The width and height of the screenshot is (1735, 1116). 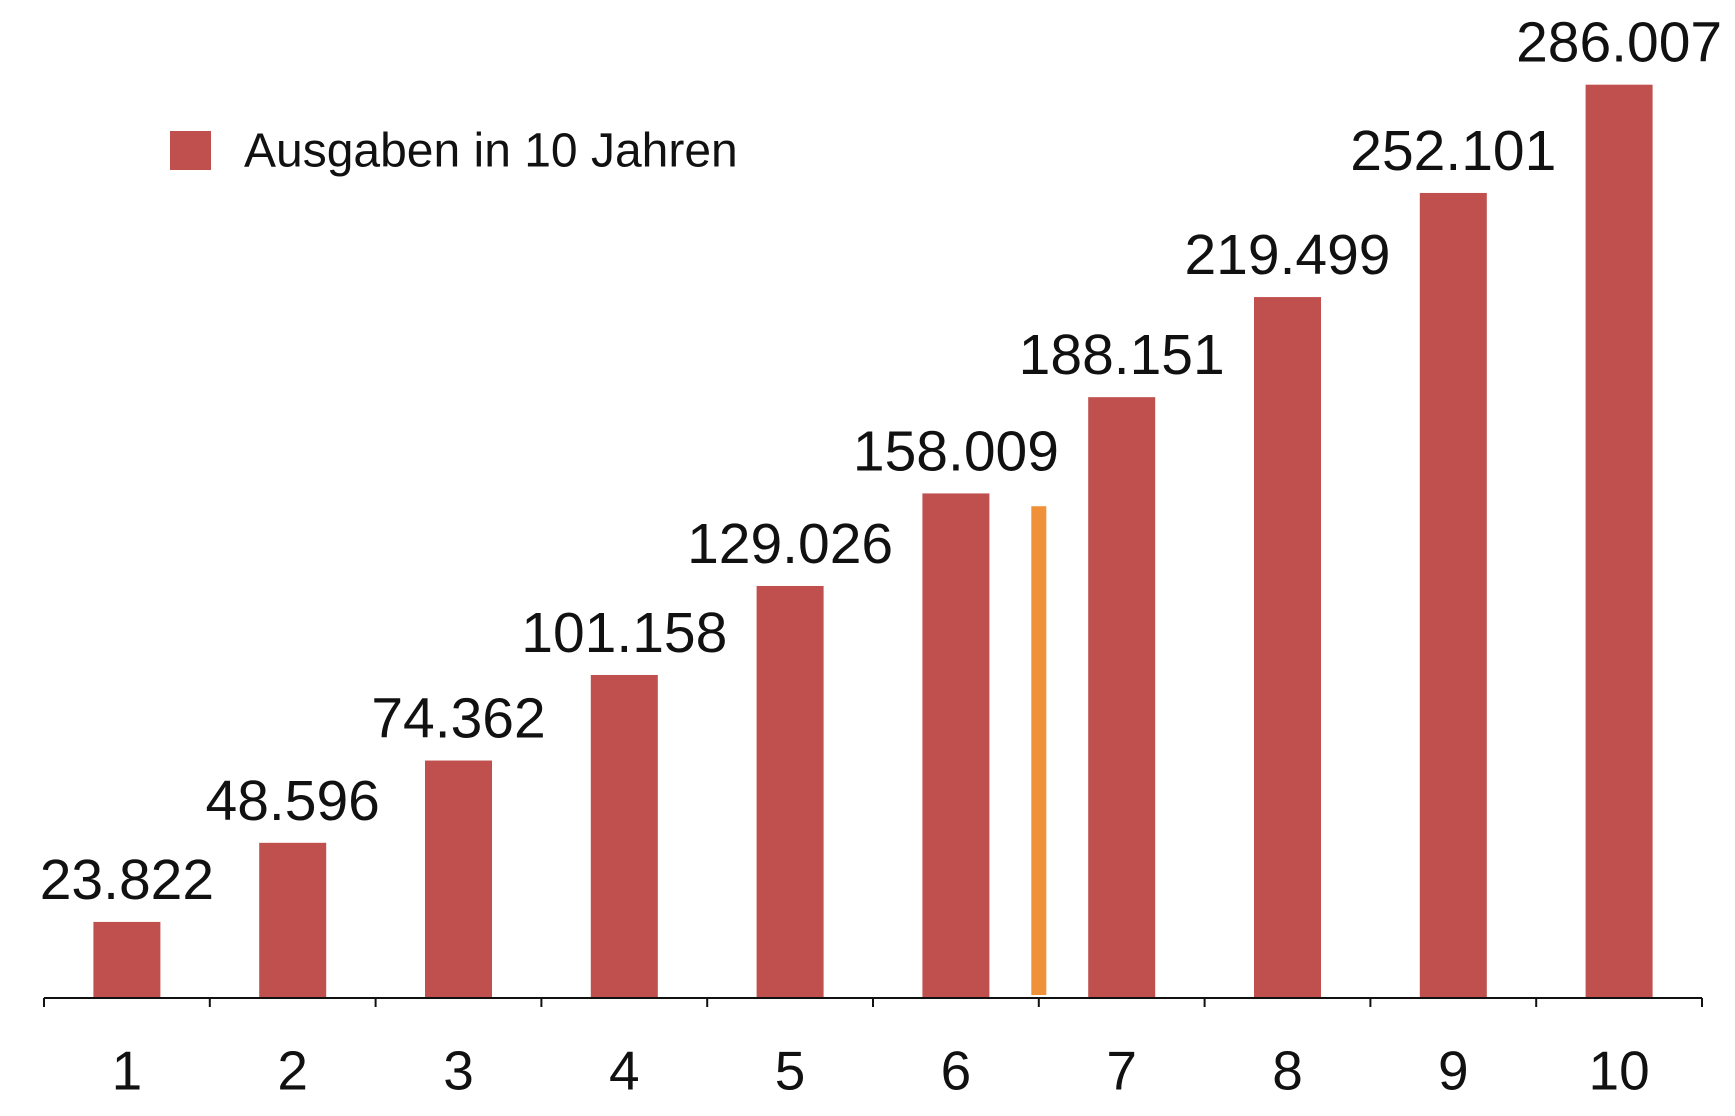 I want to click on value-label: 129.026, so click(x=790, y=544).